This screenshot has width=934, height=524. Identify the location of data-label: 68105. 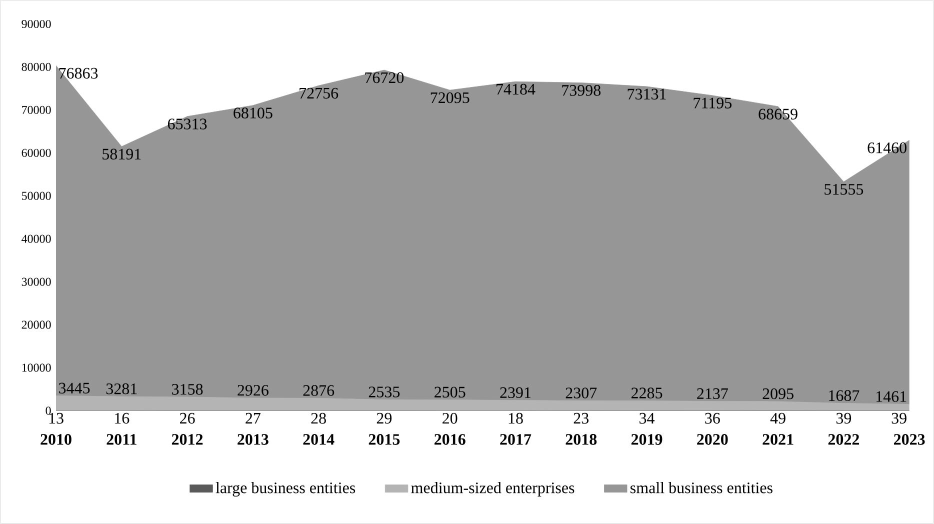
(253, 113).